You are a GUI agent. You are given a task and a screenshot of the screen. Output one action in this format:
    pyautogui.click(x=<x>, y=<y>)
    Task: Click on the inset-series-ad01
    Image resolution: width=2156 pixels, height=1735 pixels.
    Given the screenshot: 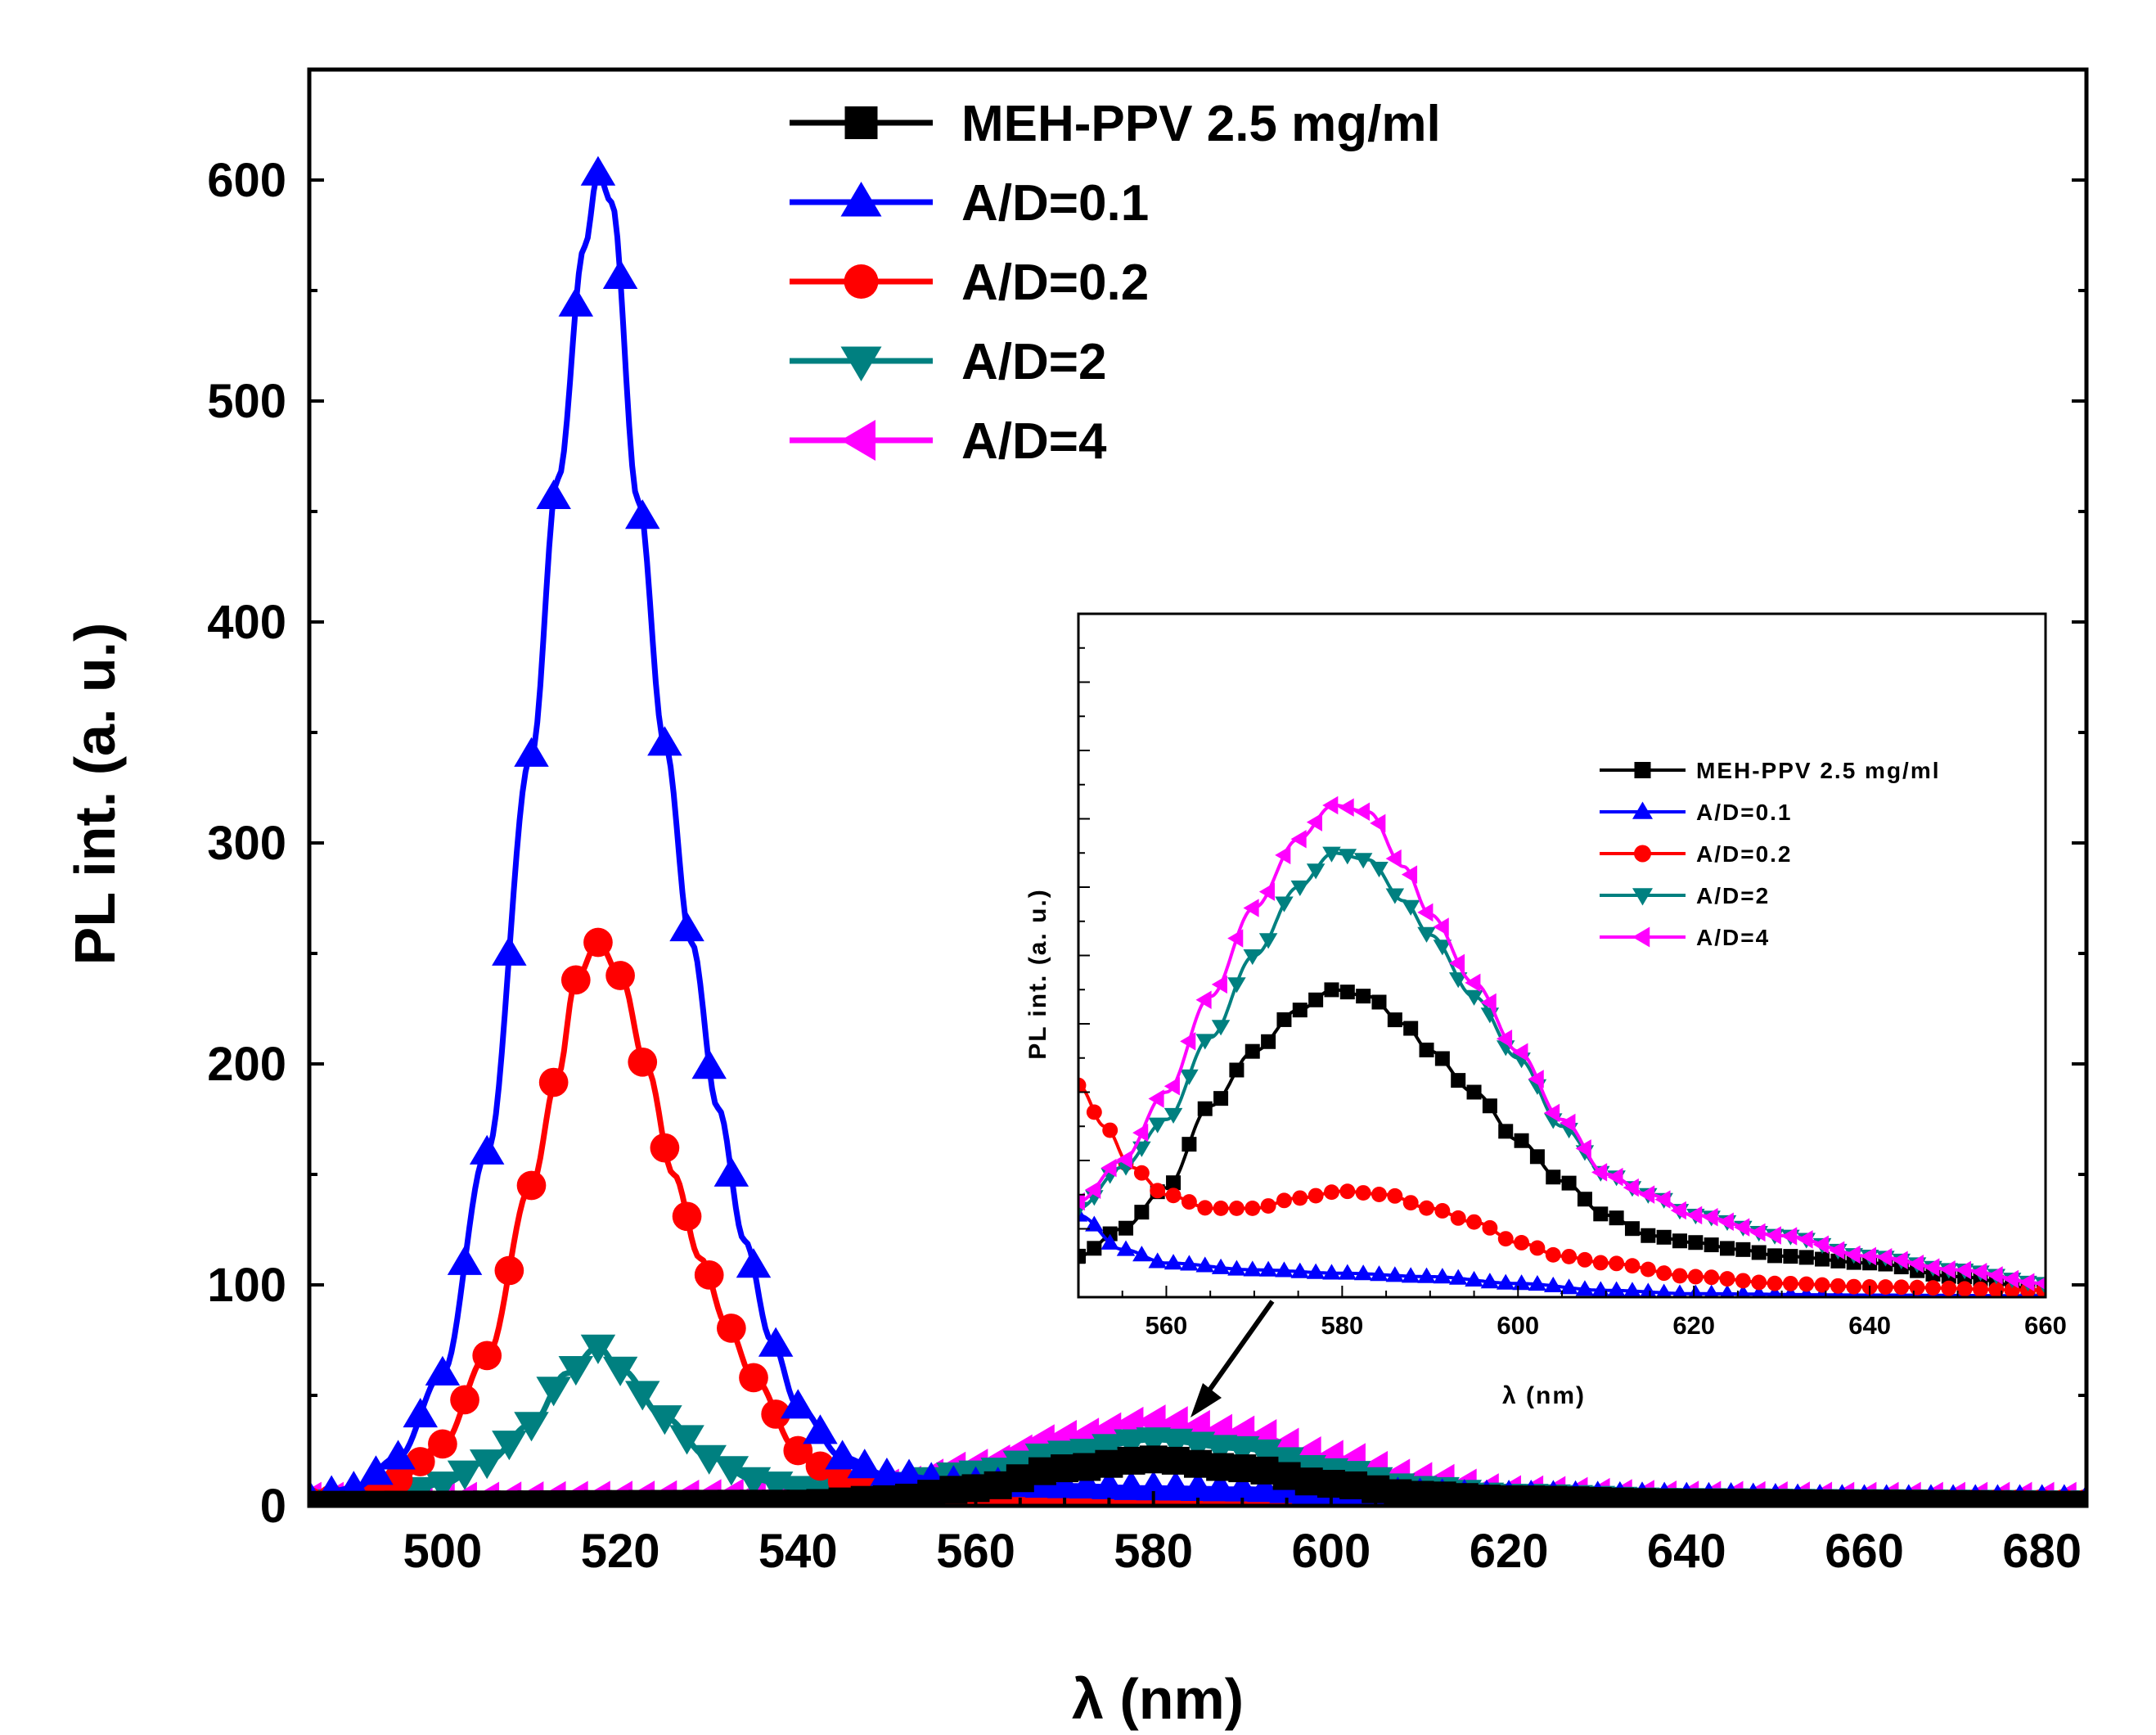 What is the action you would take?
    pyautogui.click(x=1562, y=1251)
    